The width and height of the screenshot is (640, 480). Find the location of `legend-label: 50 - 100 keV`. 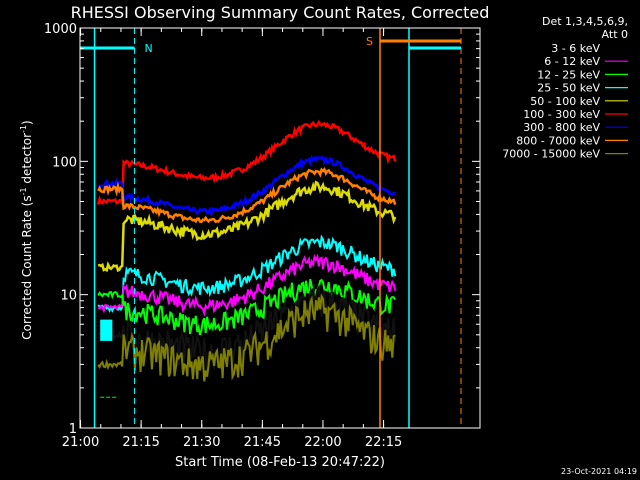

legend-label: 50 - 100 keV is located at coordinates (565, 101).